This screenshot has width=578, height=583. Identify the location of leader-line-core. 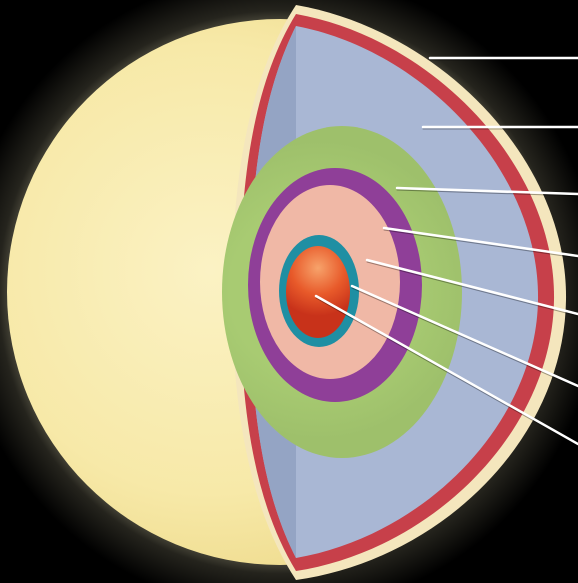
(446, 370).